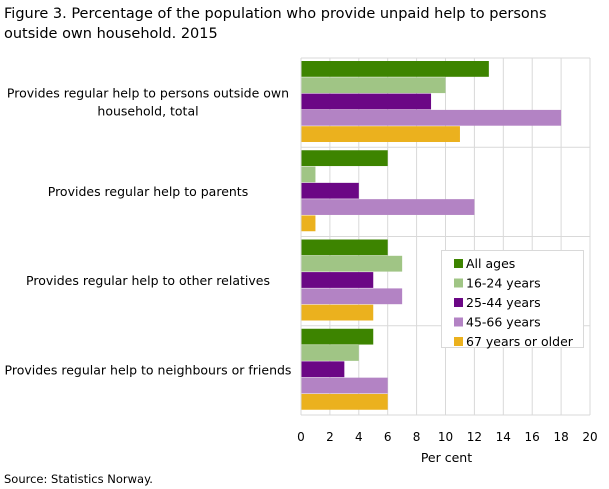 The image size is (609, 489). Describe the element at coordinates (503, 302) in the screenshot. I see `legend-entry: 25-44 years` at that location.